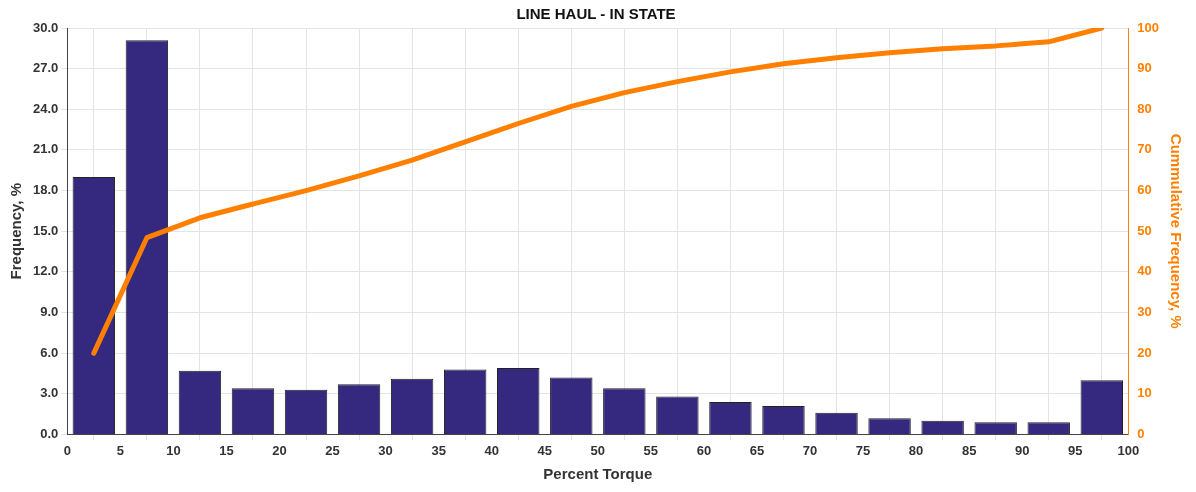  Describe the element at coordinates (1144, 108) in the screenshot. I see `y2-tick-label: 80` at that location.